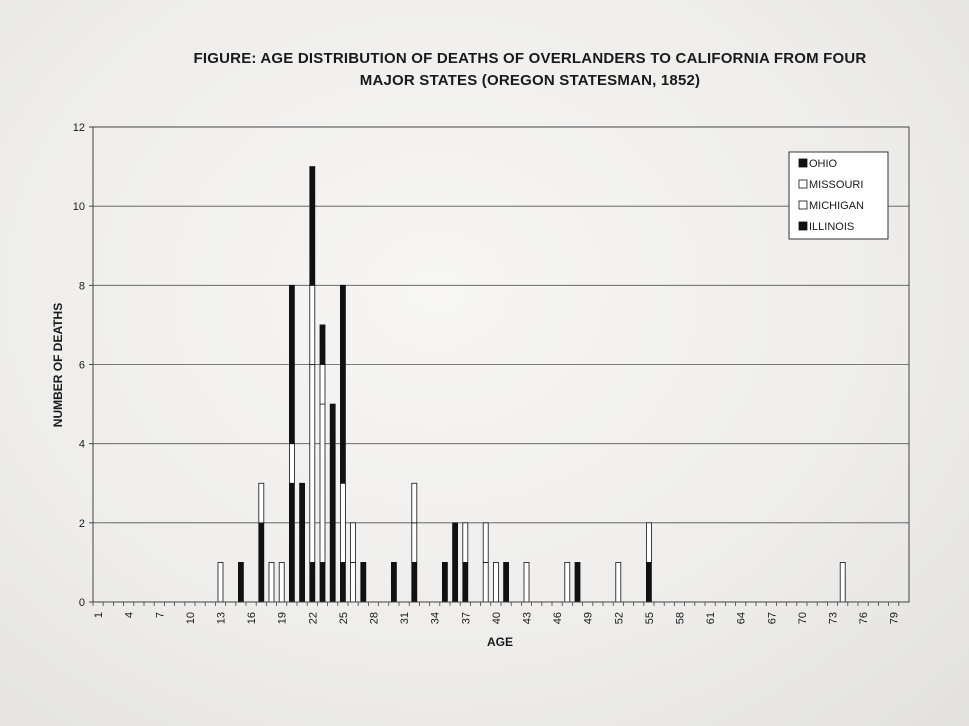 The height and width of the screenshot is (726, 969). I want to click on legend: OHIO MISSOURI MICHIGAN ILLINOIS, so click(838, 195).